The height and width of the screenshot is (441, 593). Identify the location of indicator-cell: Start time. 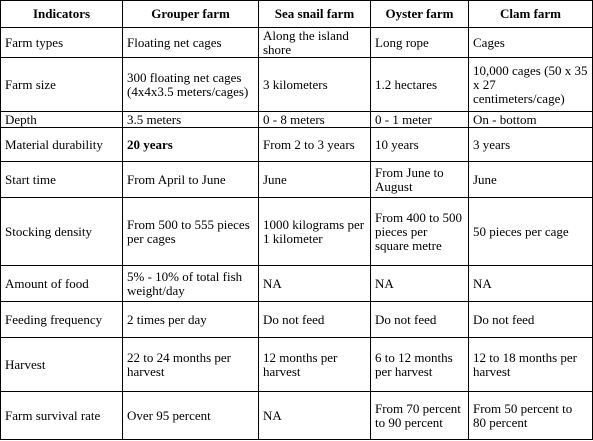
(61, 179).